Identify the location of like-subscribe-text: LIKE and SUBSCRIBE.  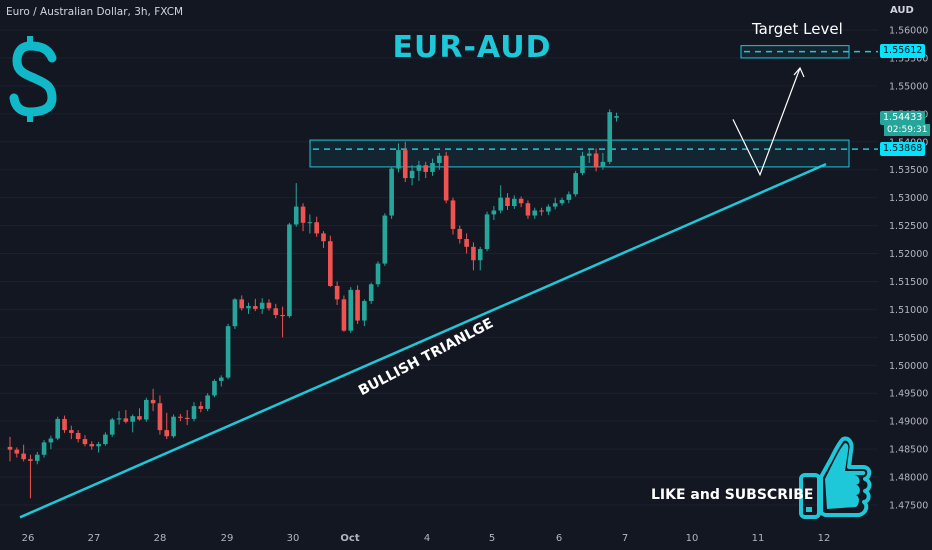
(732, 495).